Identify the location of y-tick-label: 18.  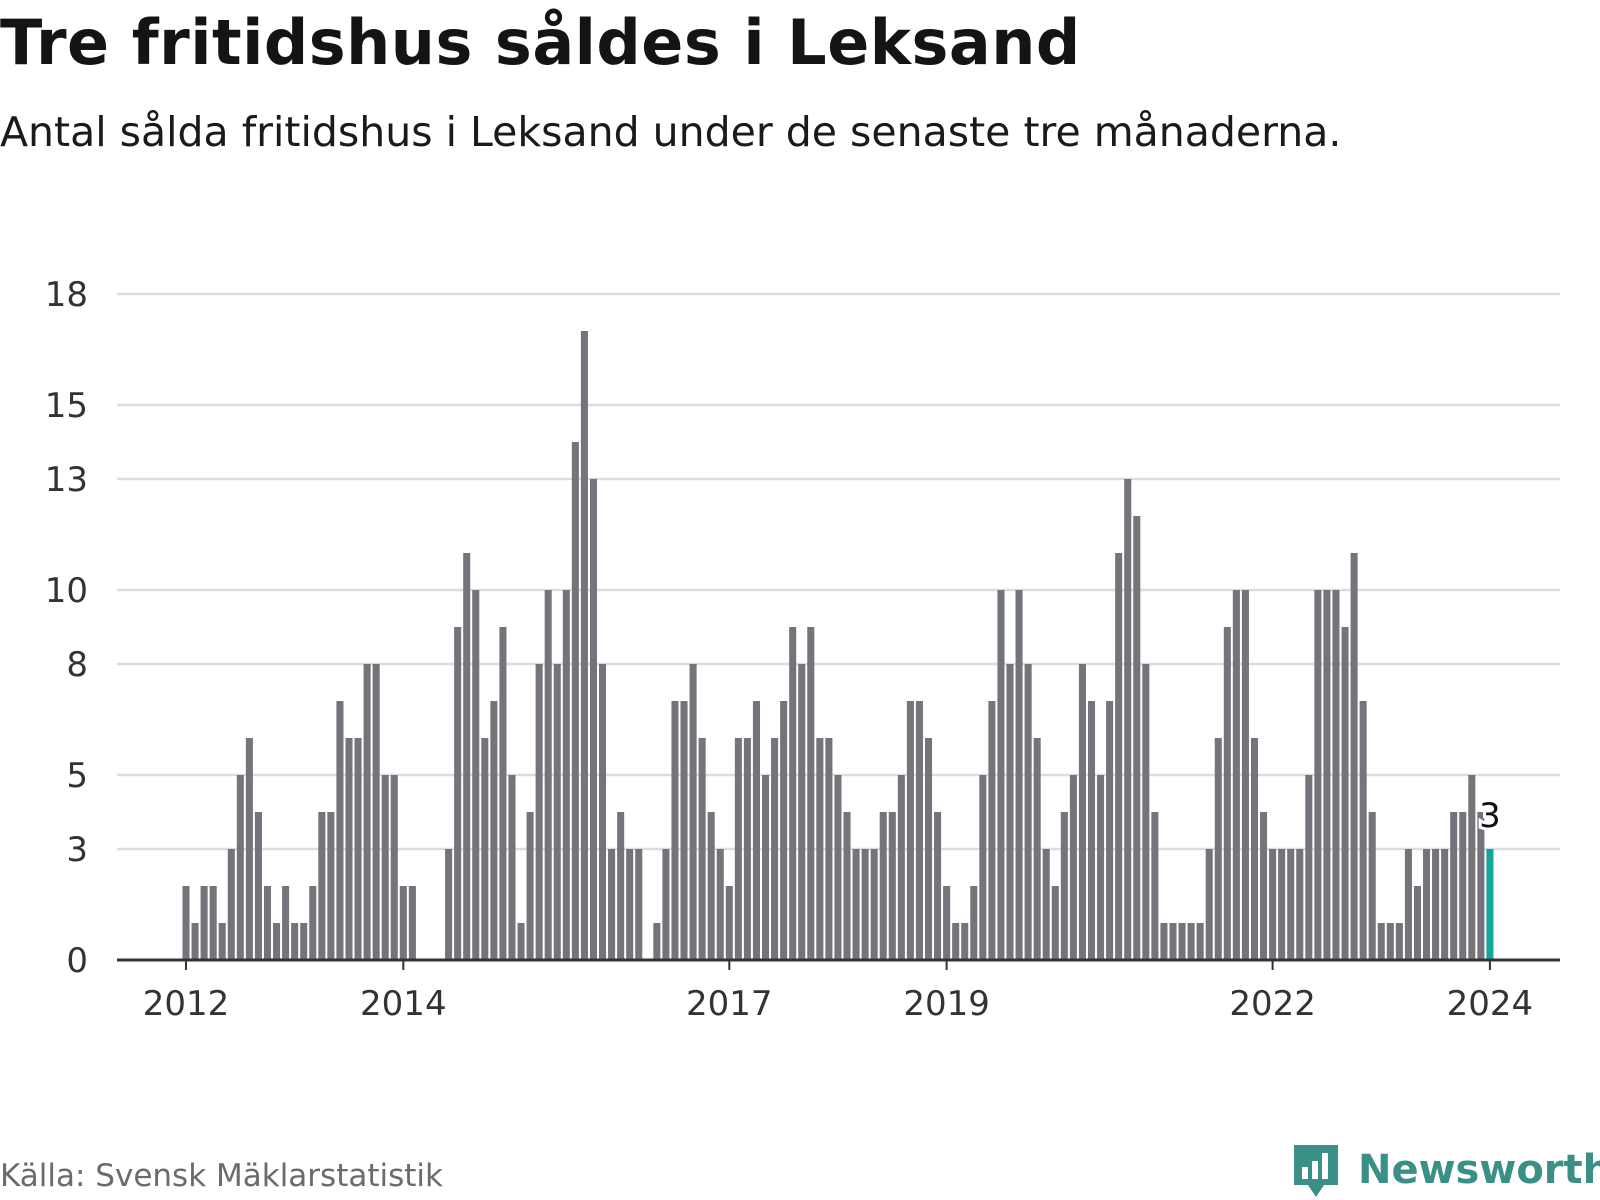
(66, 295).